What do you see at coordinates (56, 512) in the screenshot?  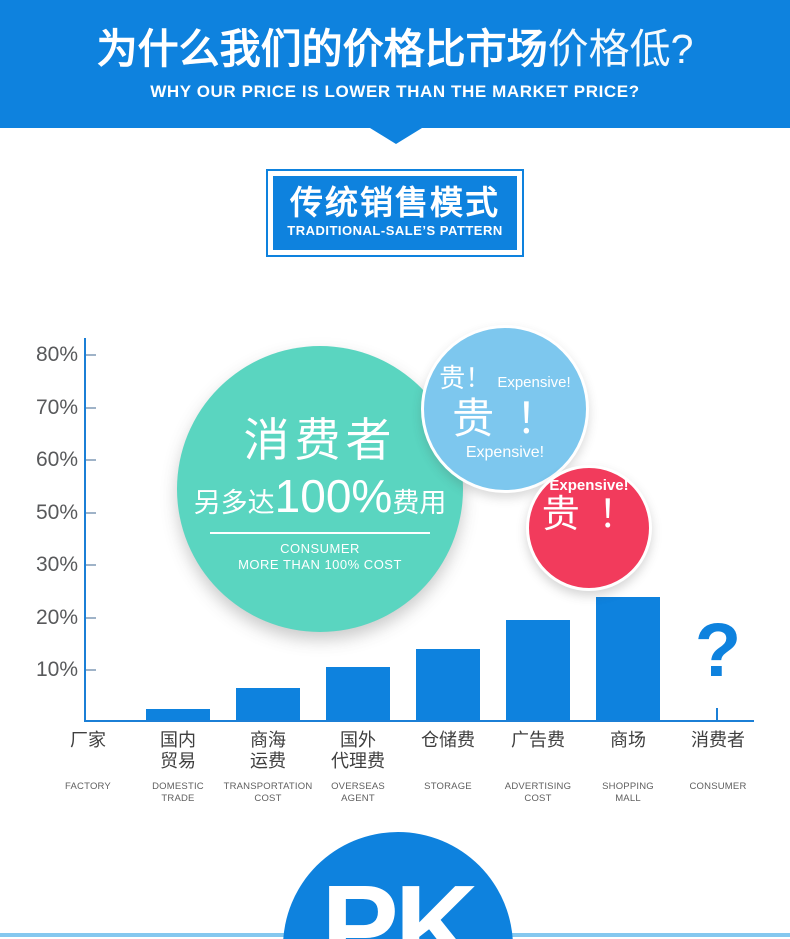 I see `y-tick-label: 50%` at bounding box center [56, 512].